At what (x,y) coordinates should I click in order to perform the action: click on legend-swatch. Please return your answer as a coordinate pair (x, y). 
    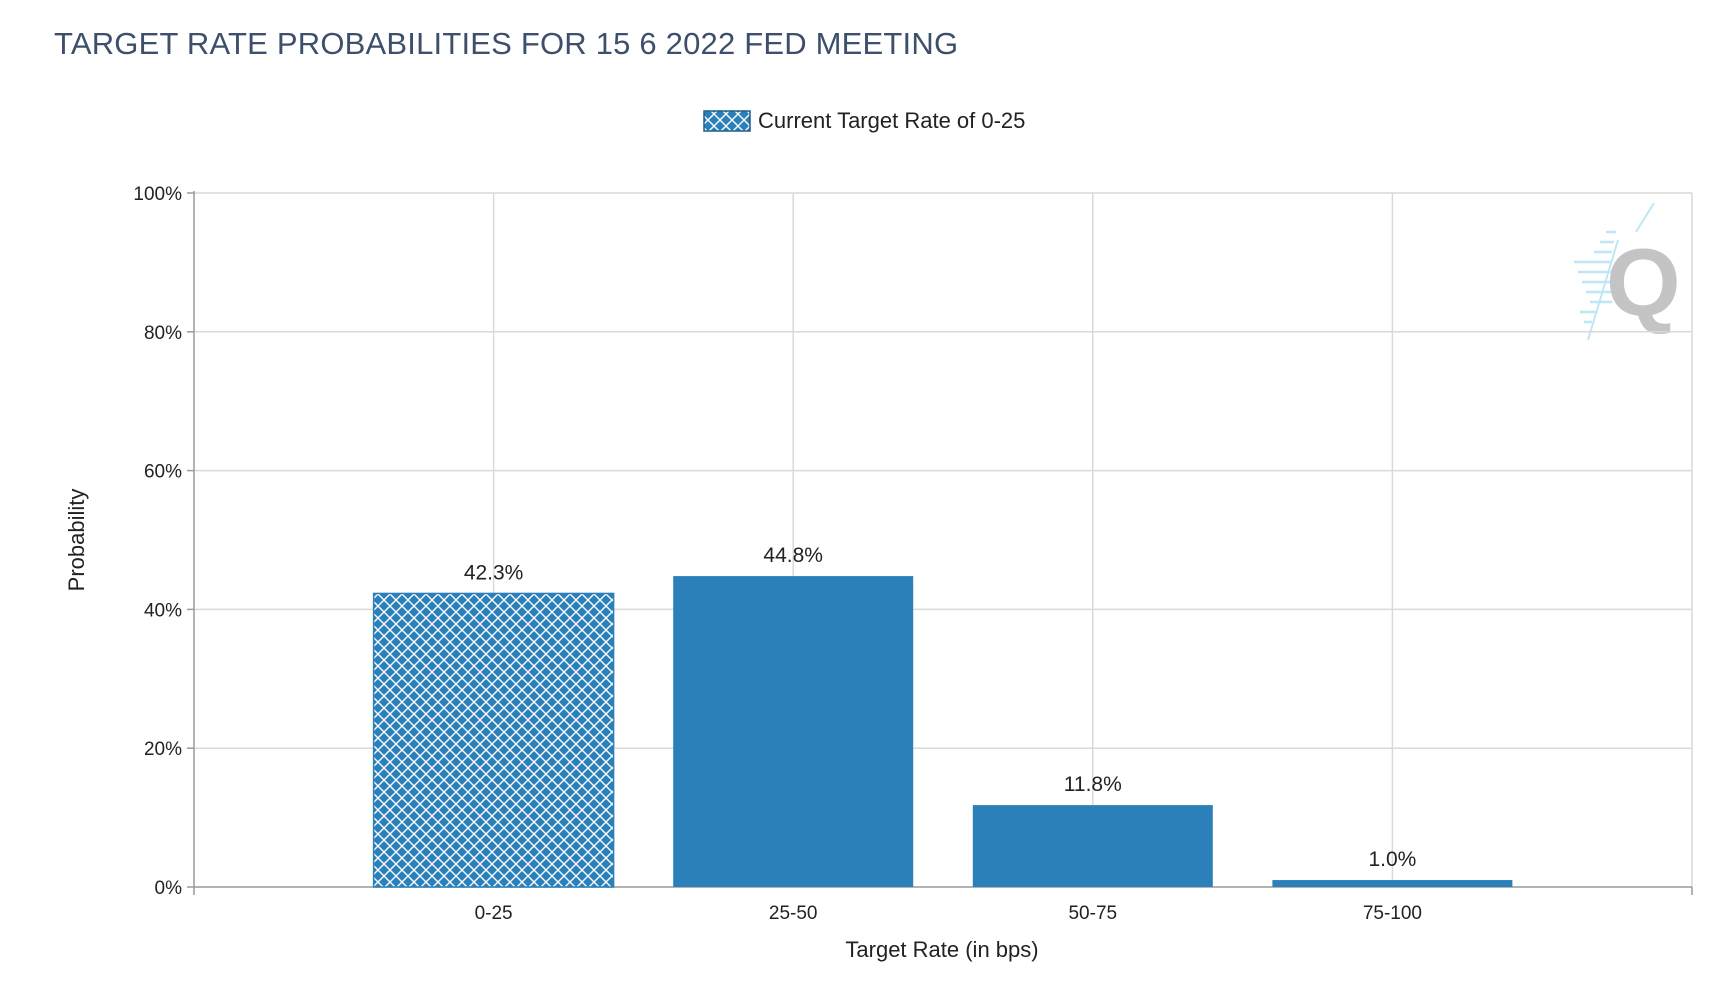
    Looking at the image, I should click on (727, 121).